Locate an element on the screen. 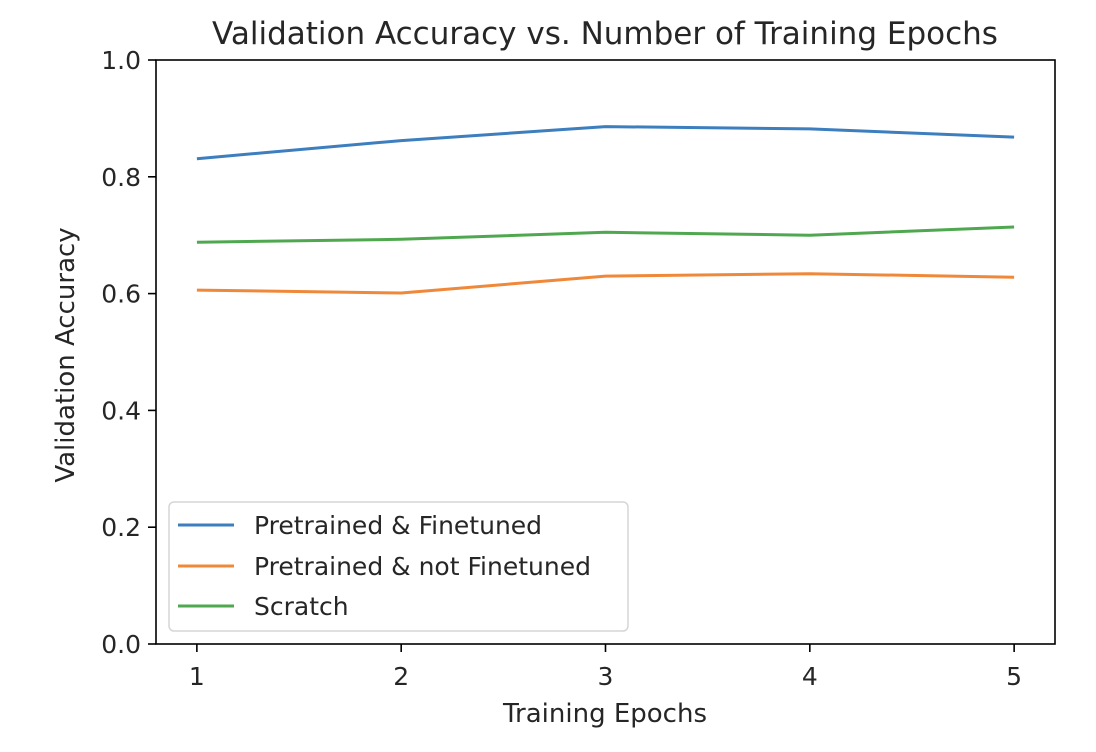 Image resolution: width=1096 pixels, height=752 pixels. y-tick-label: 0.2 is located at coordinates (121, 527).